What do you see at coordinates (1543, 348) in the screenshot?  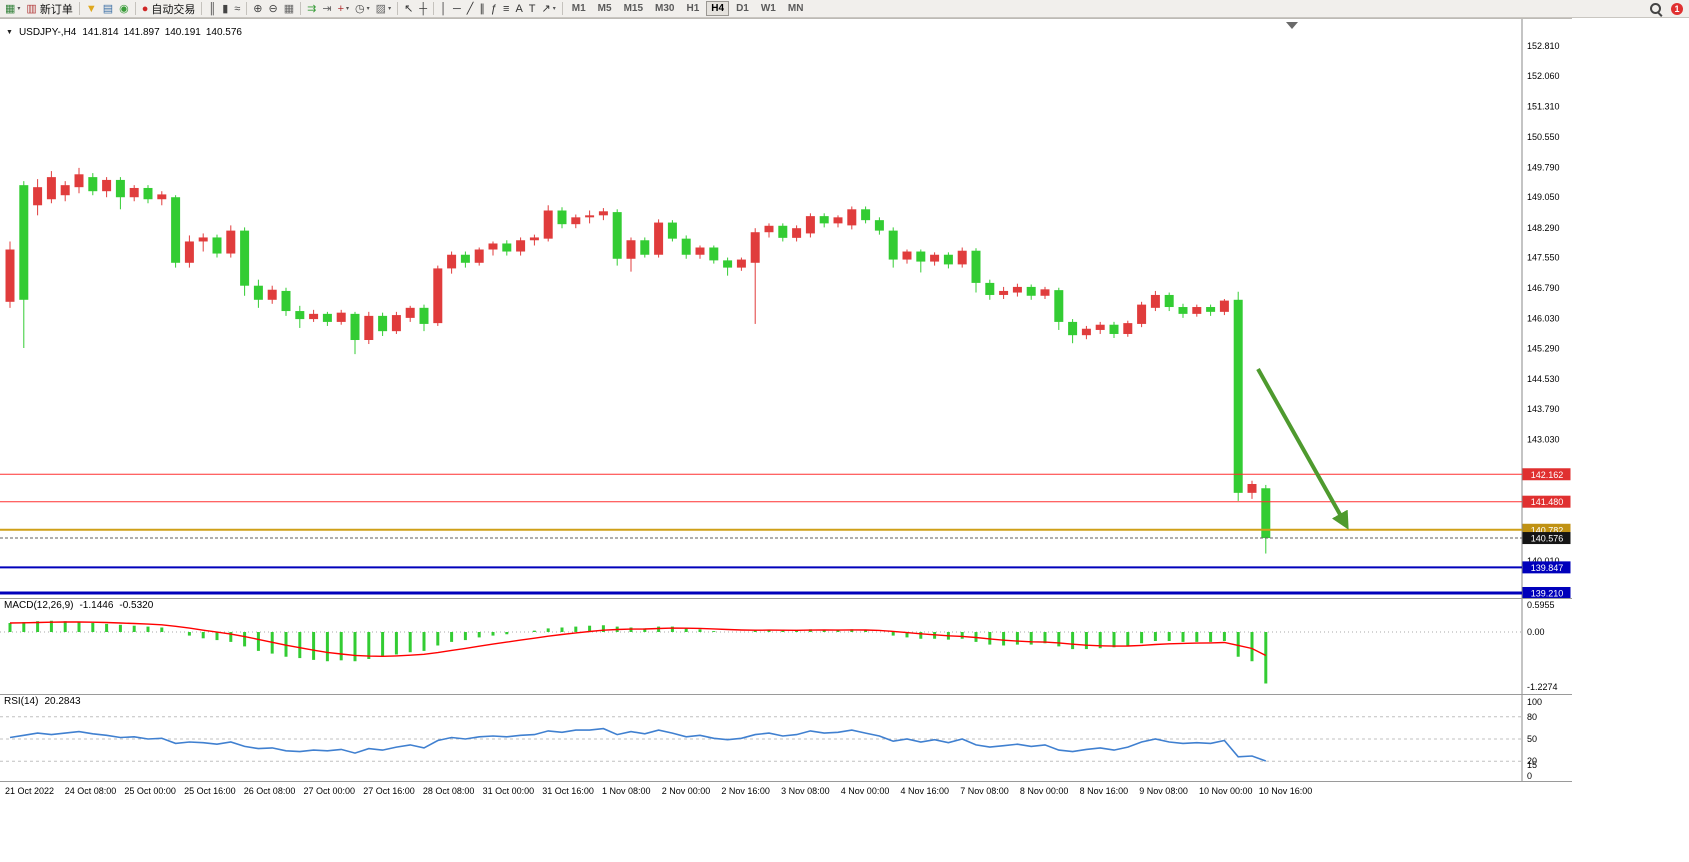 I see `price-axis-label: 145.290` at bounding box center [1543, 348].